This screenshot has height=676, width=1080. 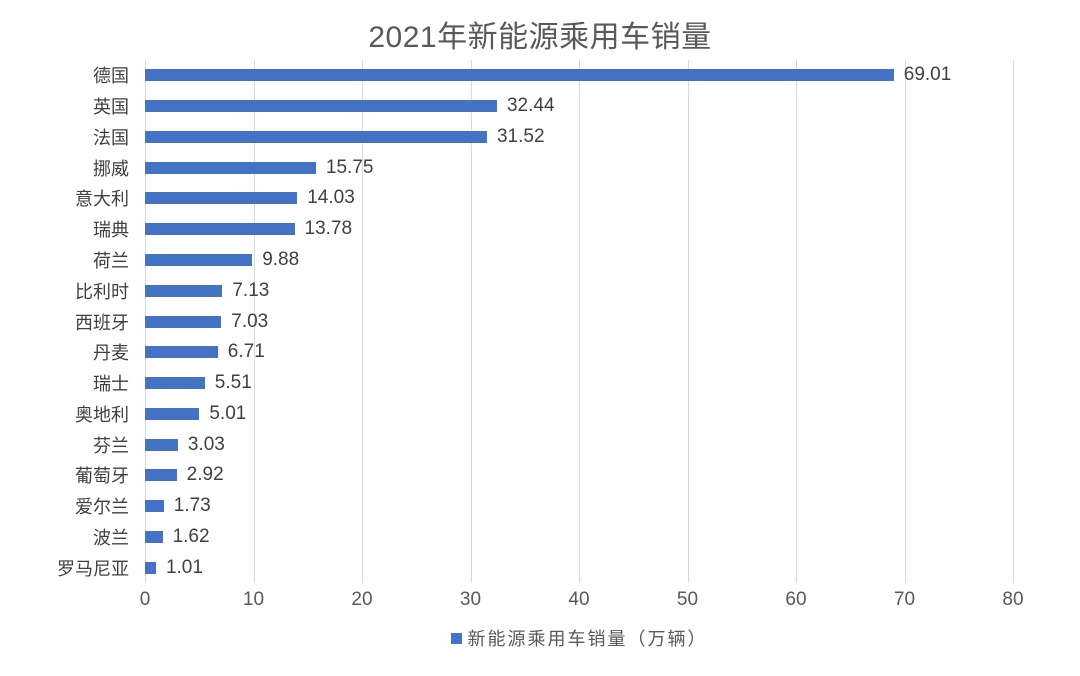 What do you see at coordinates (331, 198) in the screenshot?
I see `value-label: 14.03` at bounding box center [331, 198].